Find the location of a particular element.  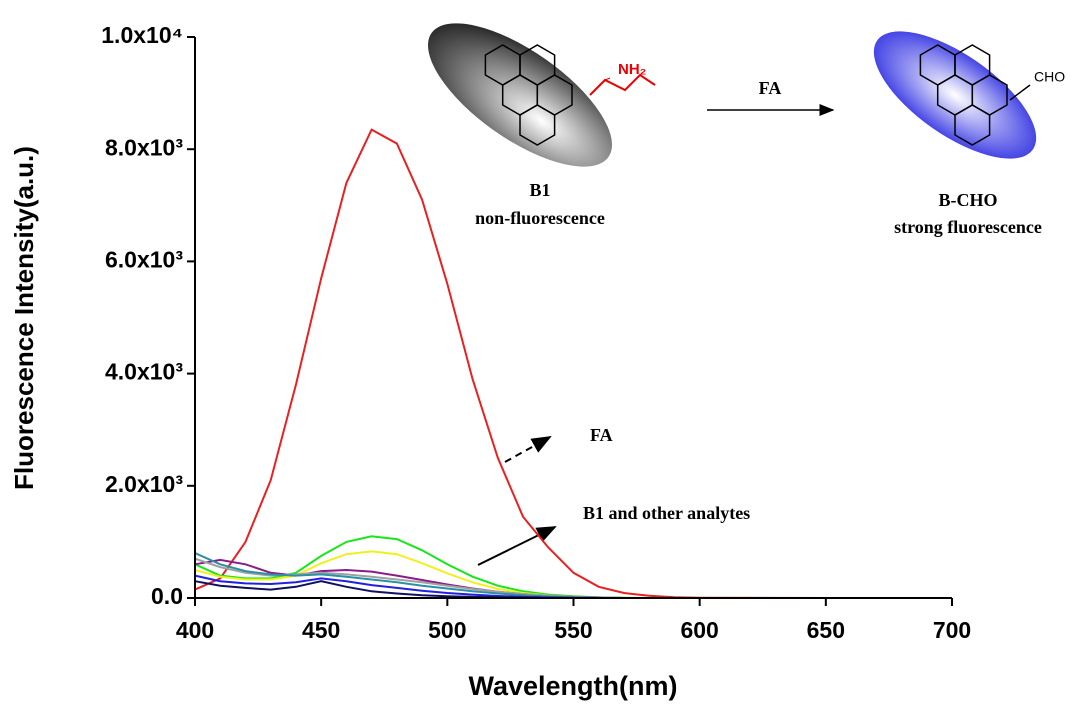

group: NH₂ is located at coordinates (632, 69).